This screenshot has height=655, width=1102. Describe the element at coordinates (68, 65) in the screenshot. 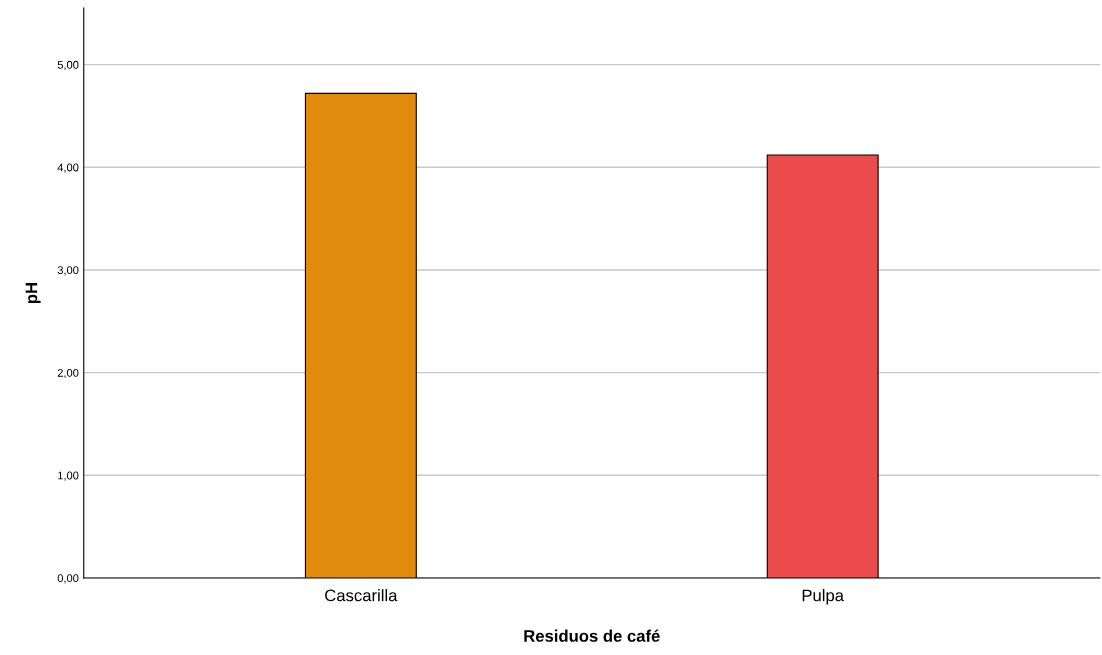

I see `y-tick-label: 5,00` at that location.